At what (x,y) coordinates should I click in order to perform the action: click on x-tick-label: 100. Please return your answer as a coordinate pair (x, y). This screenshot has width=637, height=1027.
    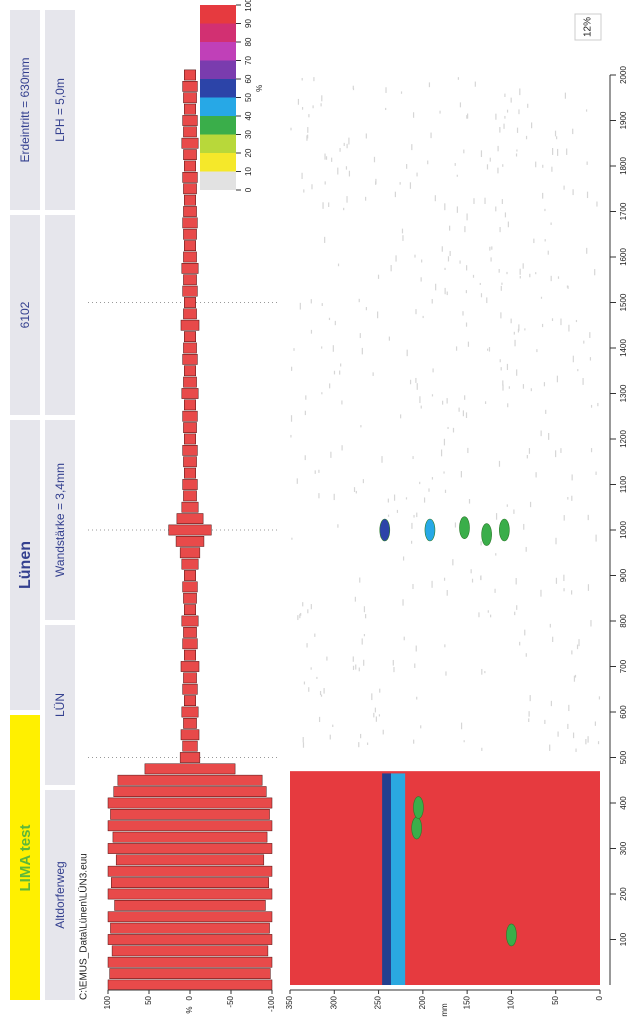
    Looking at the image, I should click on (623, 939).